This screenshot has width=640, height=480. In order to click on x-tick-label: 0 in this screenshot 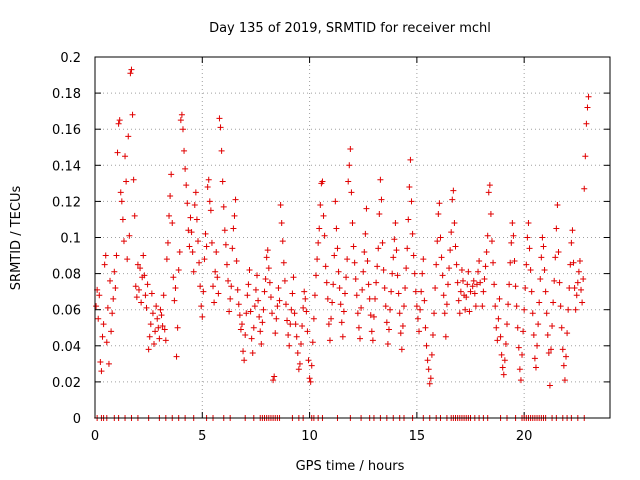, I will do `click(95, 436)`.